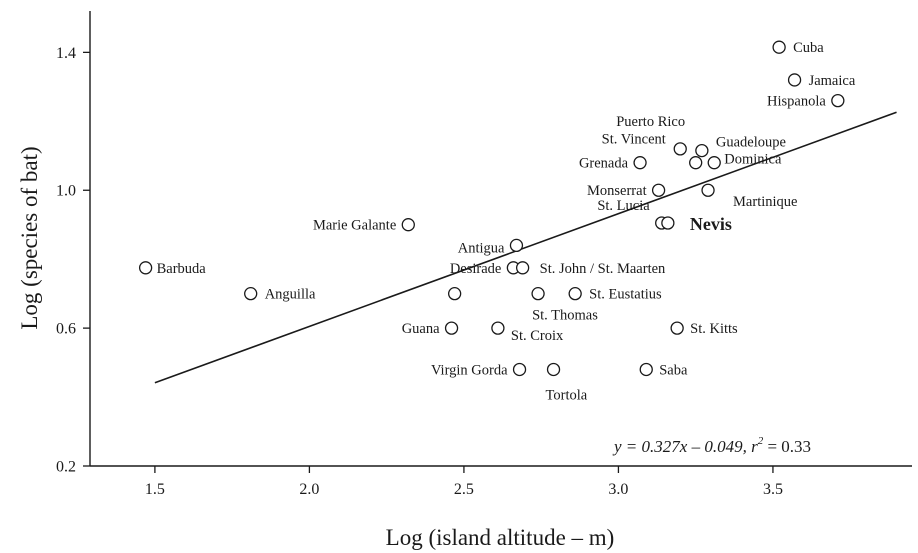 The height and width of the screenshot is (553, 918). What do you see at coordinates (565, 316) in the screenshot?
I see `point-label: St. Thomas` at bounding box center [565, 316].